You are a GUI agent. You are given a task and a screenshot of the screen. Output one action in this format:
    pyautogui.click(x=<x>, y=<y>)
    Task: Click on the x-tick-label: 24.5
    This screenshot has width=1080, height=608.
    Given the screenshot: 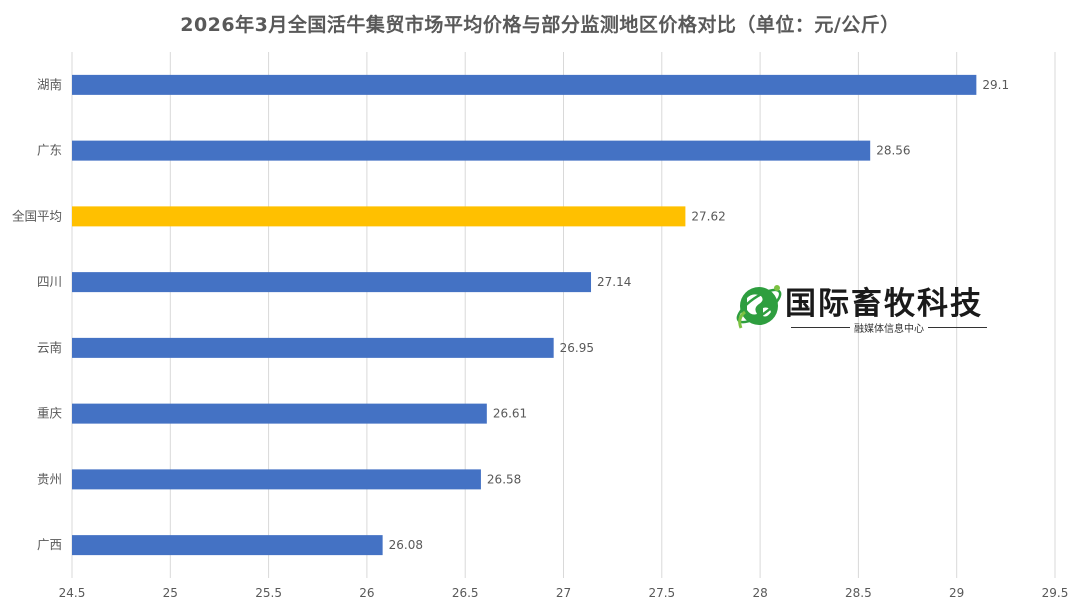 What is the action you would take?
    pyautogui.click(x=72, y=593)
    